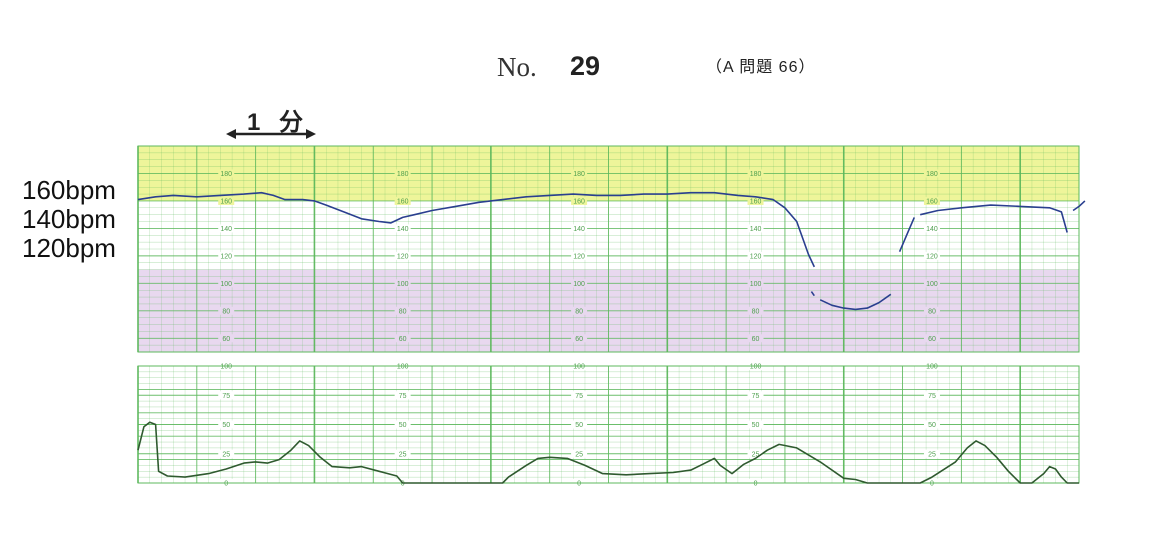 The width and height of the screenshot is (1162, 556). Describe the element at coordinates (761, 67) in the screenshot. I see `question-reference: （A 問題 66）` at that location.